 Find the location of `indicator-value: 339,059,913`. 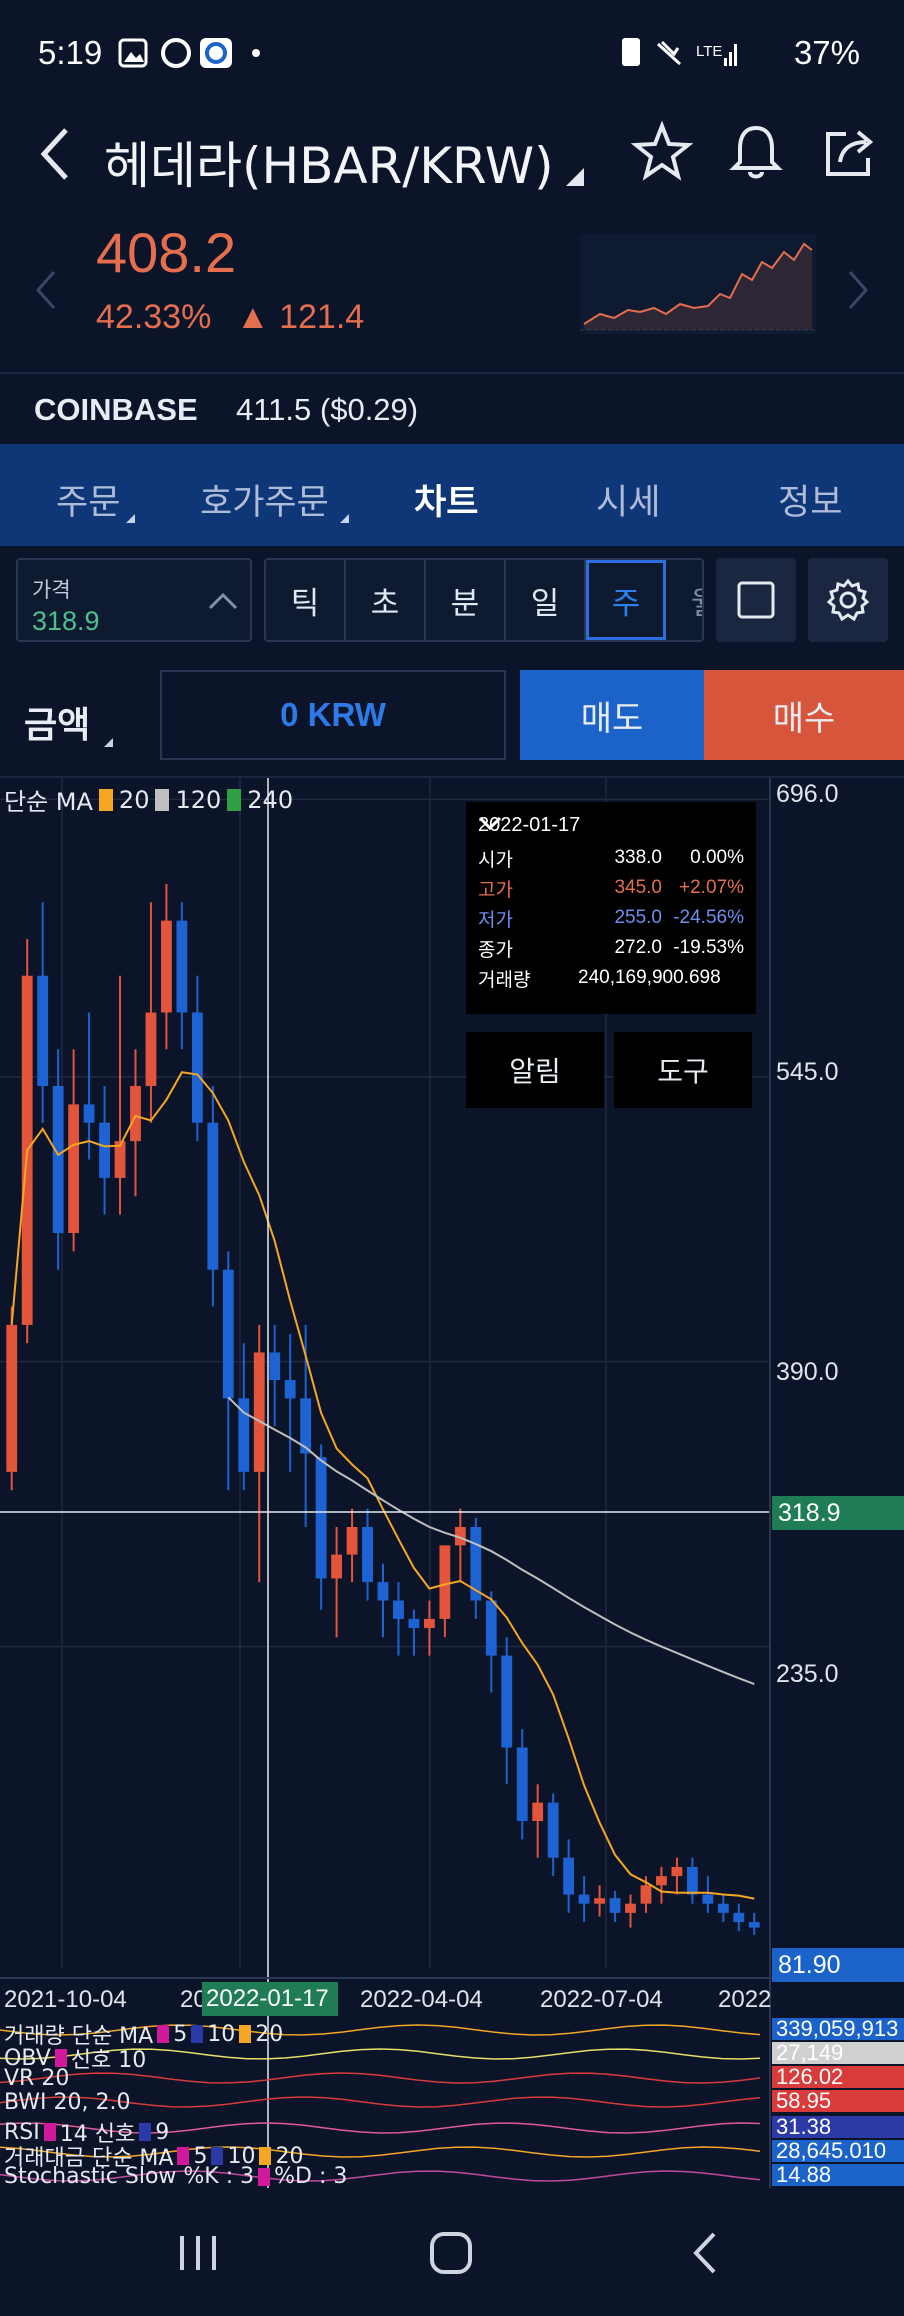

indicator-value: 339,059,913 is located at coordinates (838, 2029).